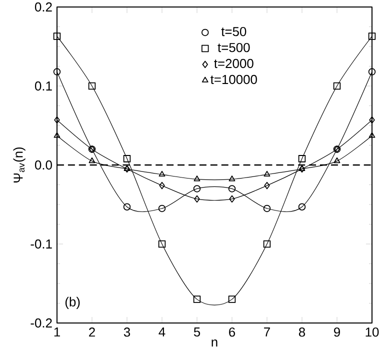 This screenshot has width=383, height=361. I want to click on y-axis-title: Ψ$_{av}$(n), so click(19, 164).